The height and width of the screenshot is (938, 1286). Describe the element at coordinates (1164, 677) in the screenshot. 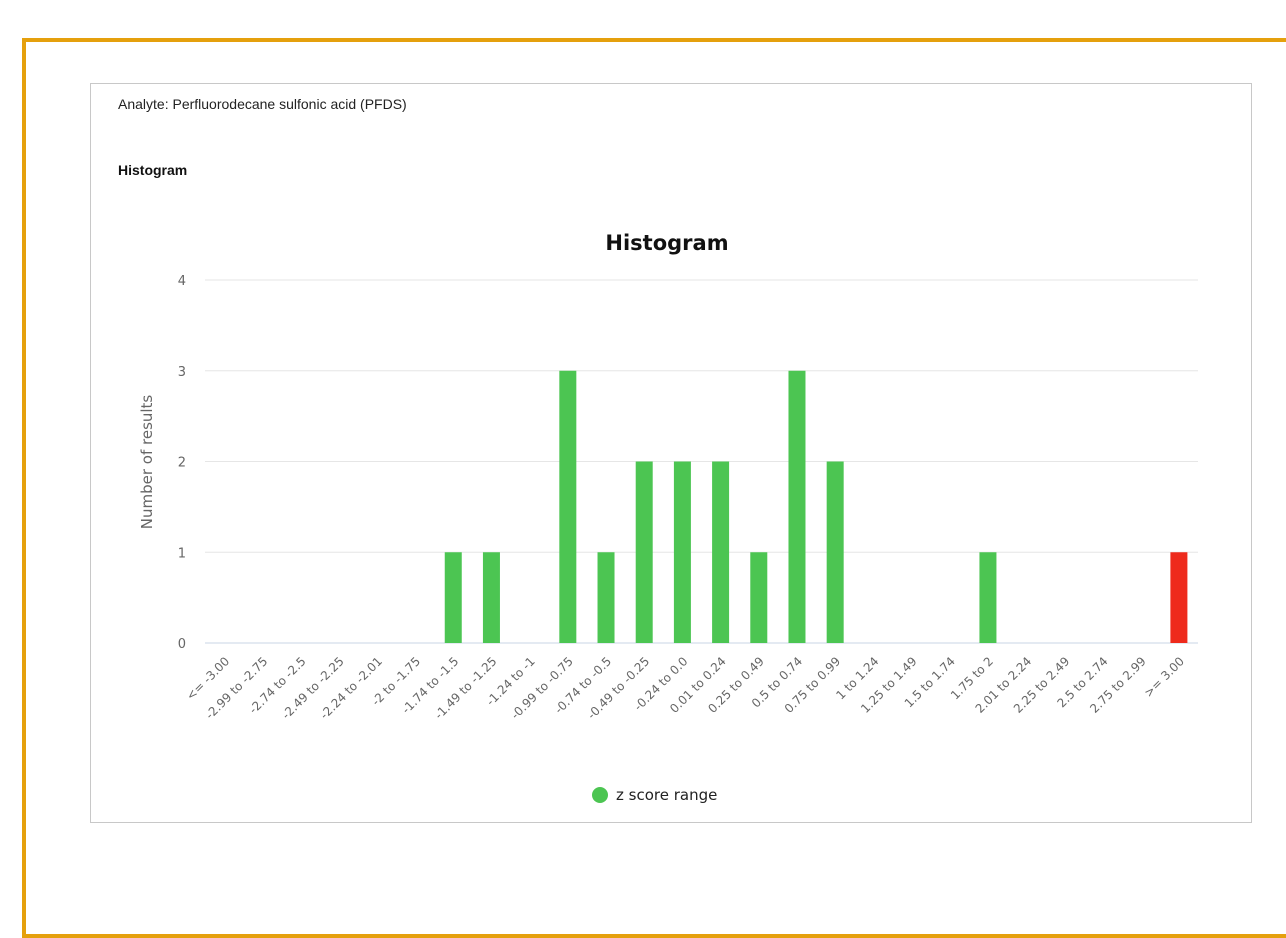

I see `x-tick-label: >= 3.00` at that location.